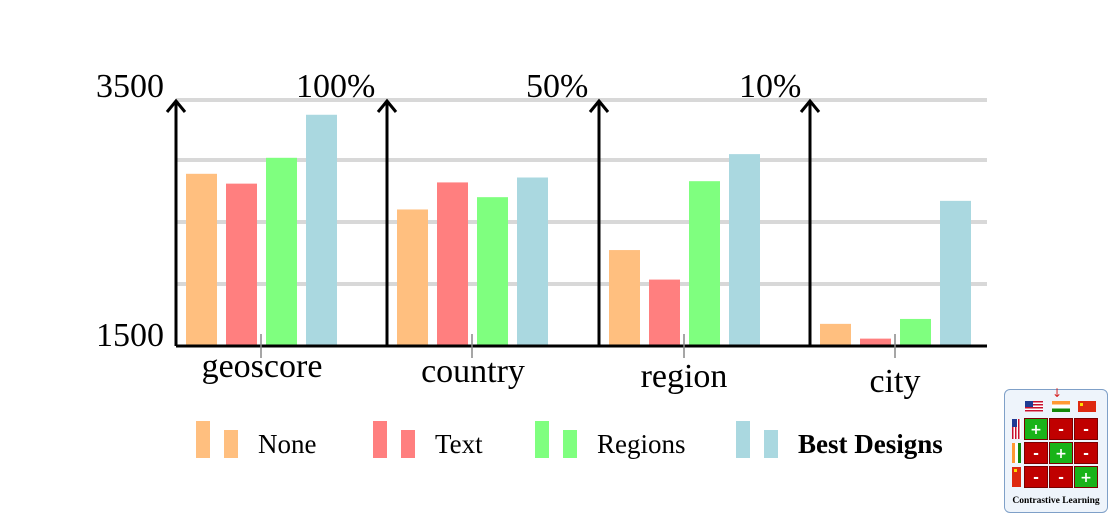  What do you see at coordinates (201, 259) in the screenshot?
I see `bar-geoscore-none` at bounding box center [201, 259].